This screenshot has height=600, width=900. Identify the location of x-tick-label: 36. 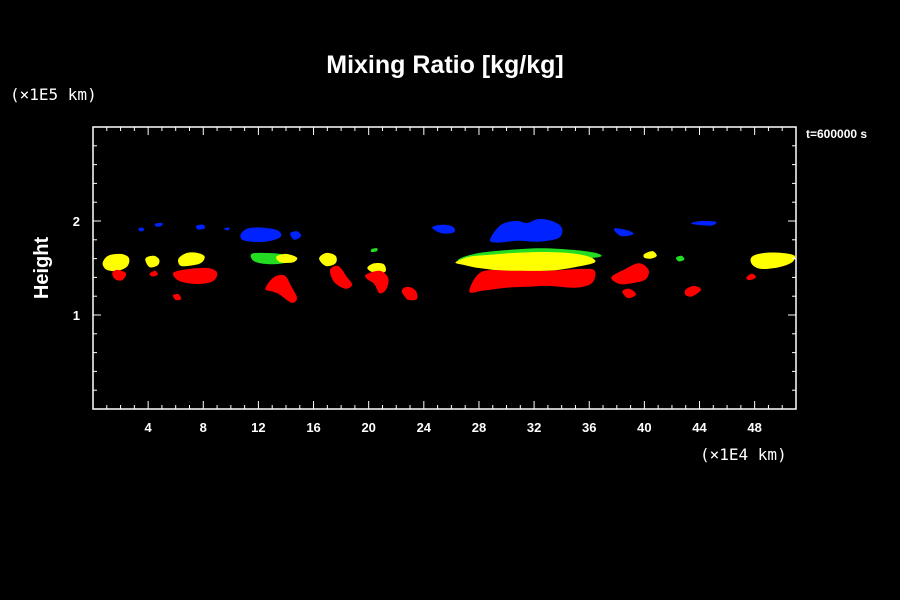
(589, 427).